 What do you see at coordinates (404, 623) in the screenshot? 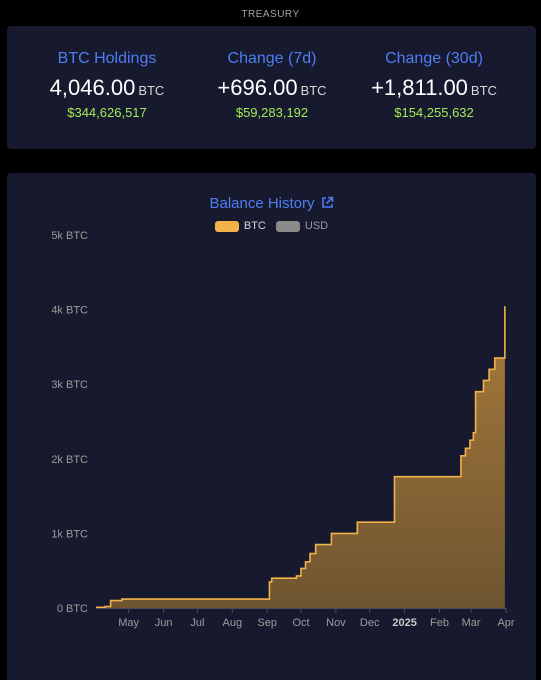
I see `x-tick-label: 2025` at bounding box center [404, 623].